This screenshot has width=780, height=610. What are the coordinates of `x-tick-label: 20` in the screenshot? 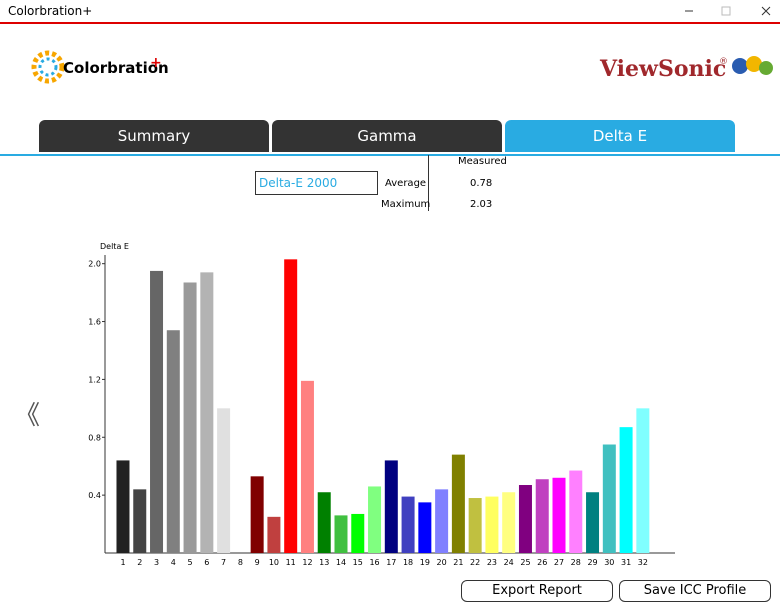 It's located at (442, 562).